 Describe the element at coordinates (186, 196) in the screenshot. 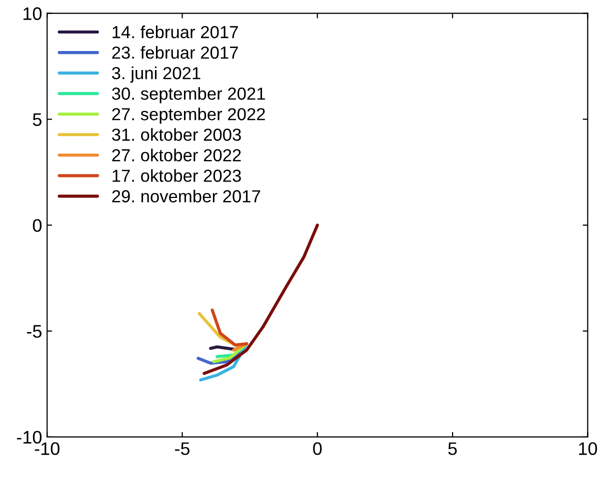

I see `legend-label: 29. november 2017` at that location.